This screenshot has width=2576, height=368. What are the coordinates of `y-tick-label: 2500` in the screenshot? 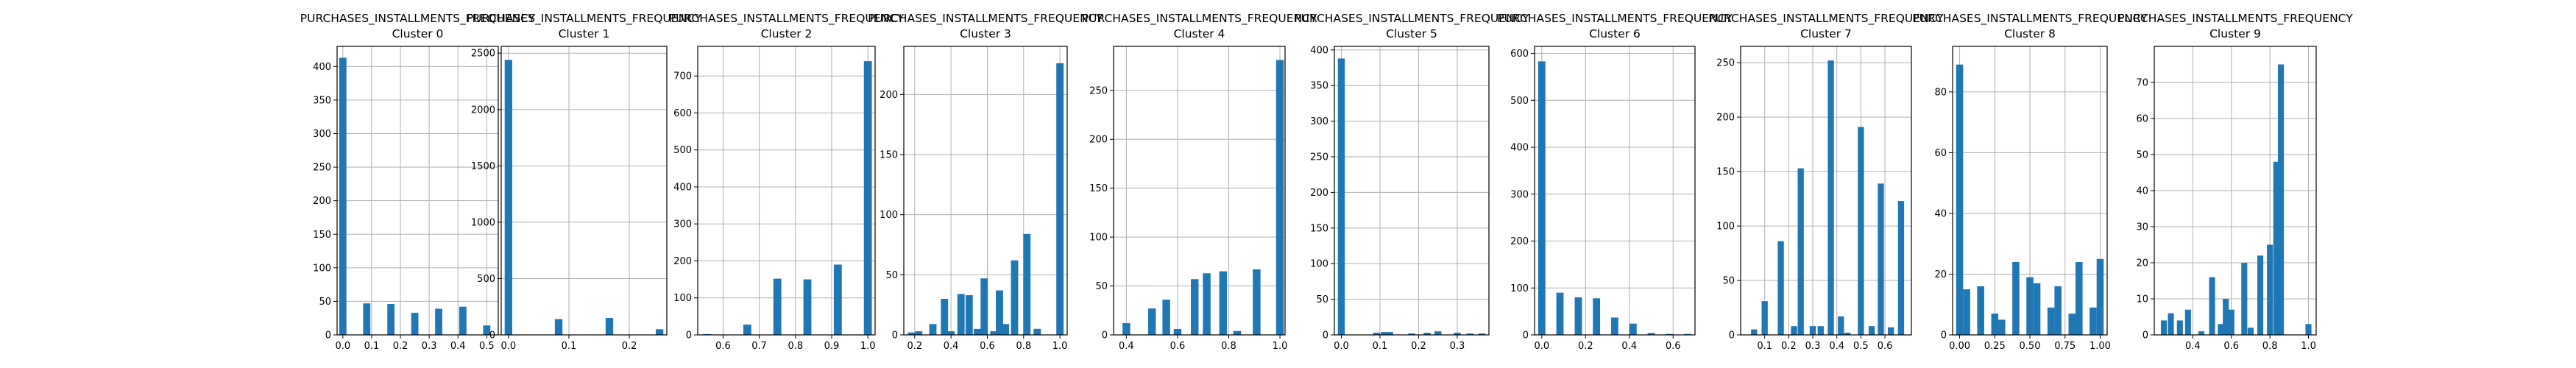 It's located at (483, 54).